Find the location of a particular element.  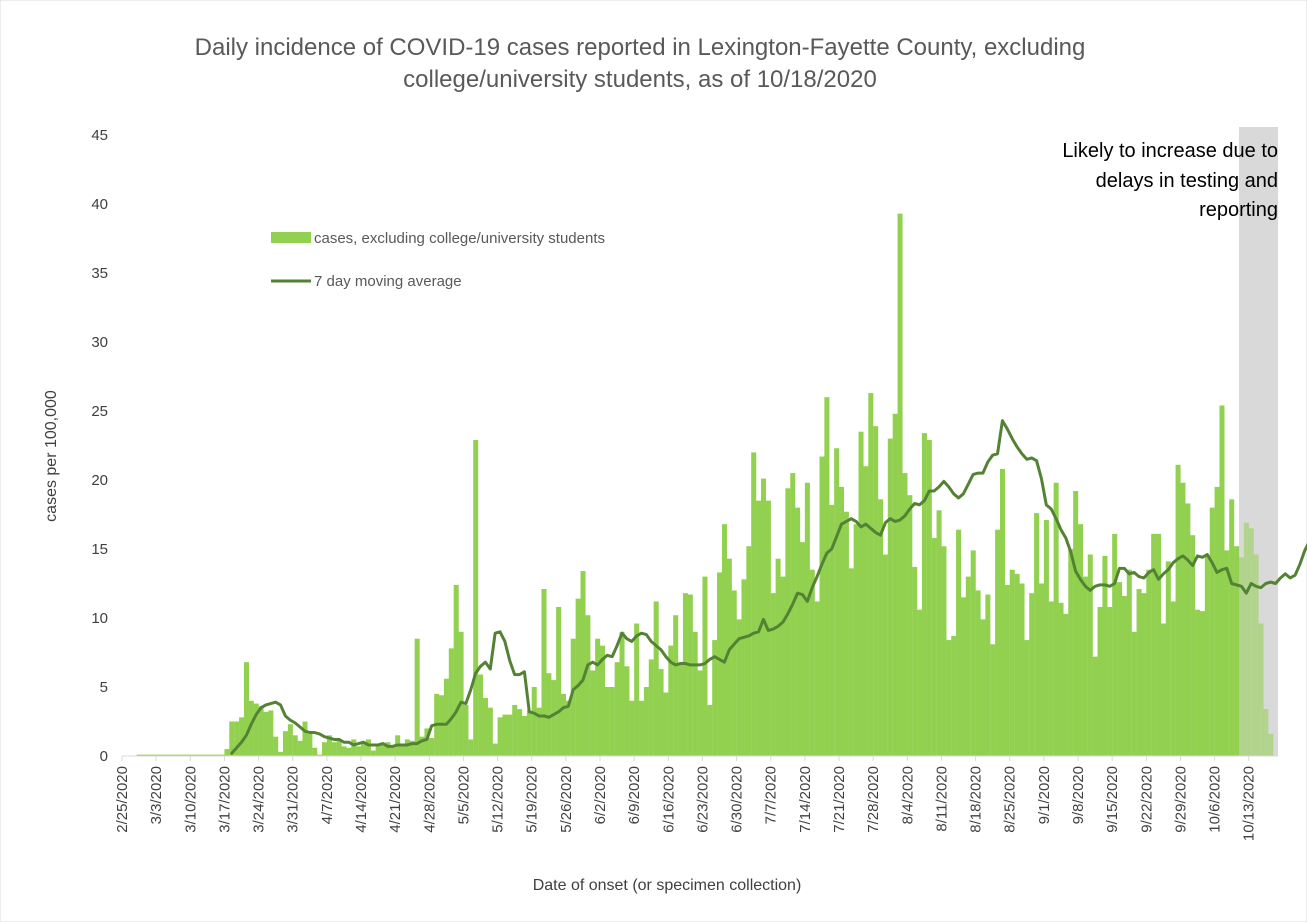

x-tick-label: 8/4/2020 is located at coordinates (907, 795).